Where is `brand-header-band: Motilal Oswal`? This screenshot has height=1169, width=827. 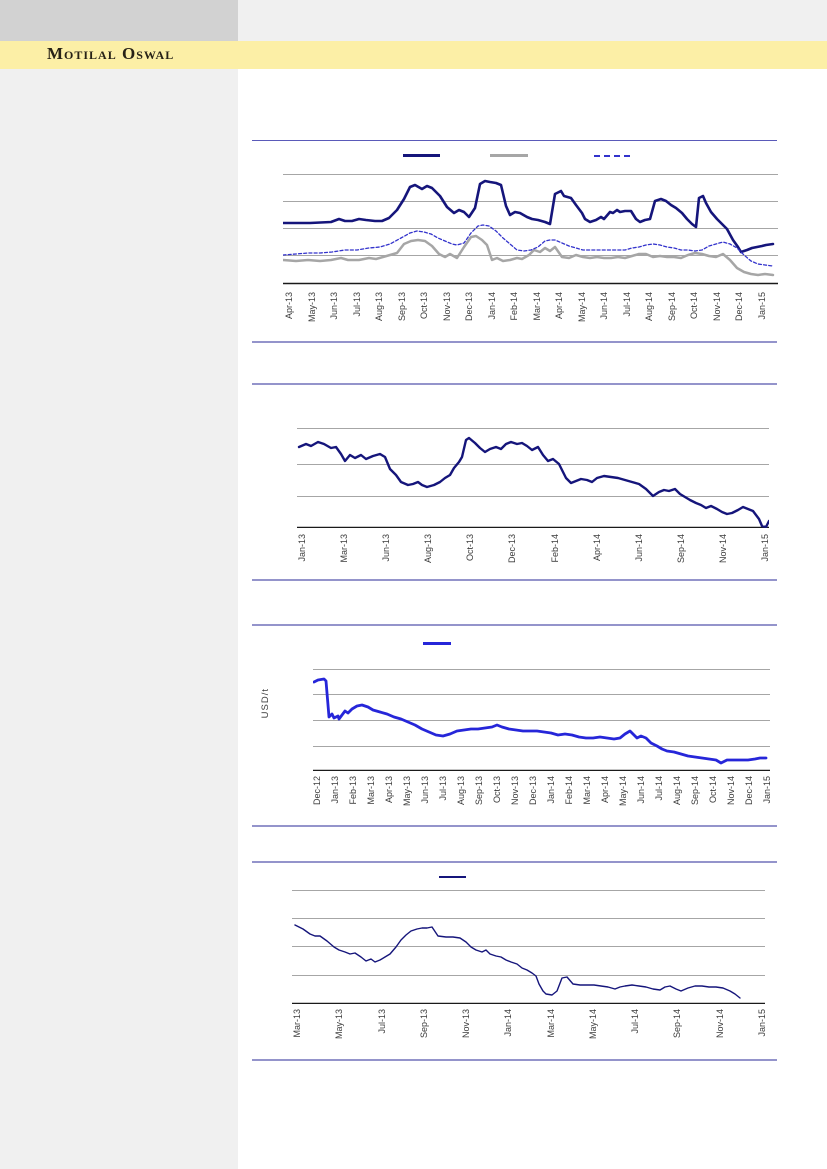 brand-header-band: Motilal Oswal is located at coordinates (413, 55).